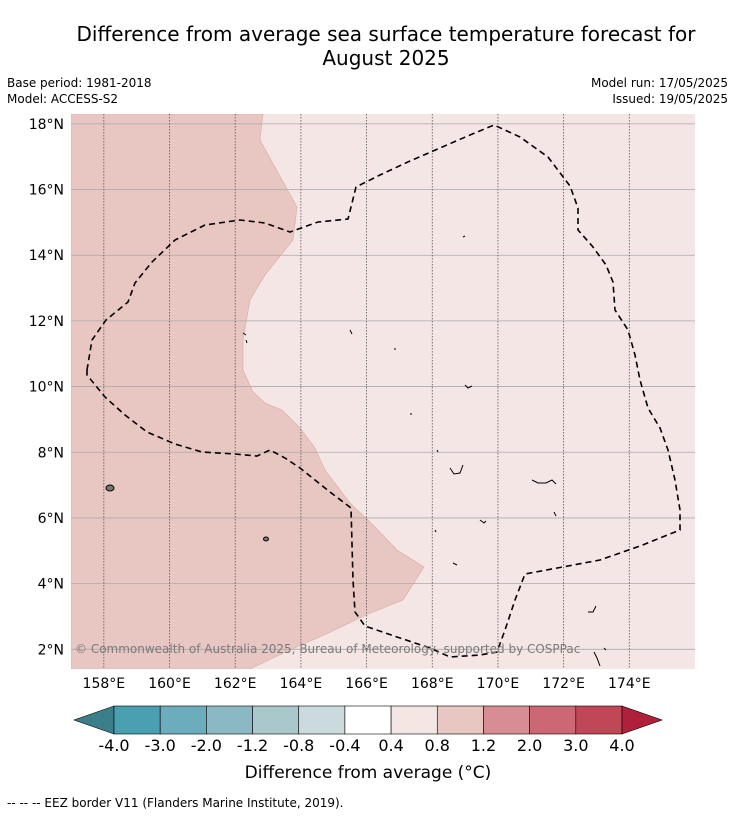 This screenshot has width=736, height=816. I want to click on lon-label: 166°E, so click(366, 684).